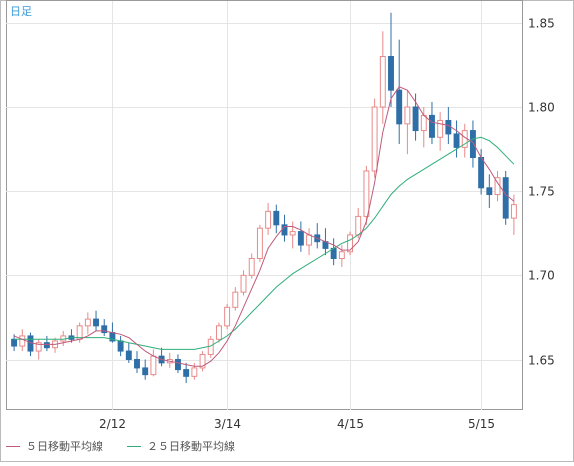 The height and width of the screenshot is (466, 574). Describe the element at coordinates (481, 424) in the screenshot. I see `x-tick-label: 5/15` at that location.